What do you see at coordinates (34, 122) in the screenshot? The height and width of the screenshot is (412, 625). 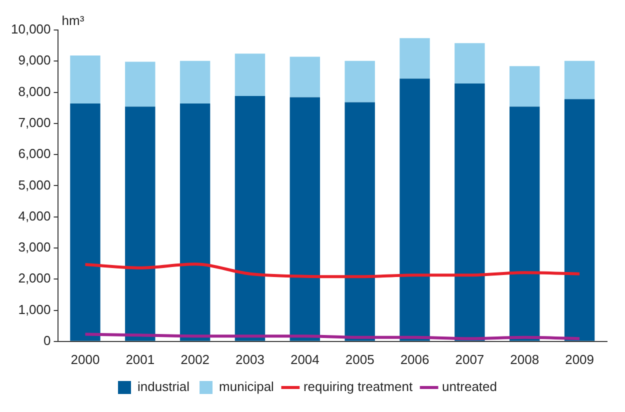 I see `y-tick-label: 7,000` at bounding box center [34, 122].